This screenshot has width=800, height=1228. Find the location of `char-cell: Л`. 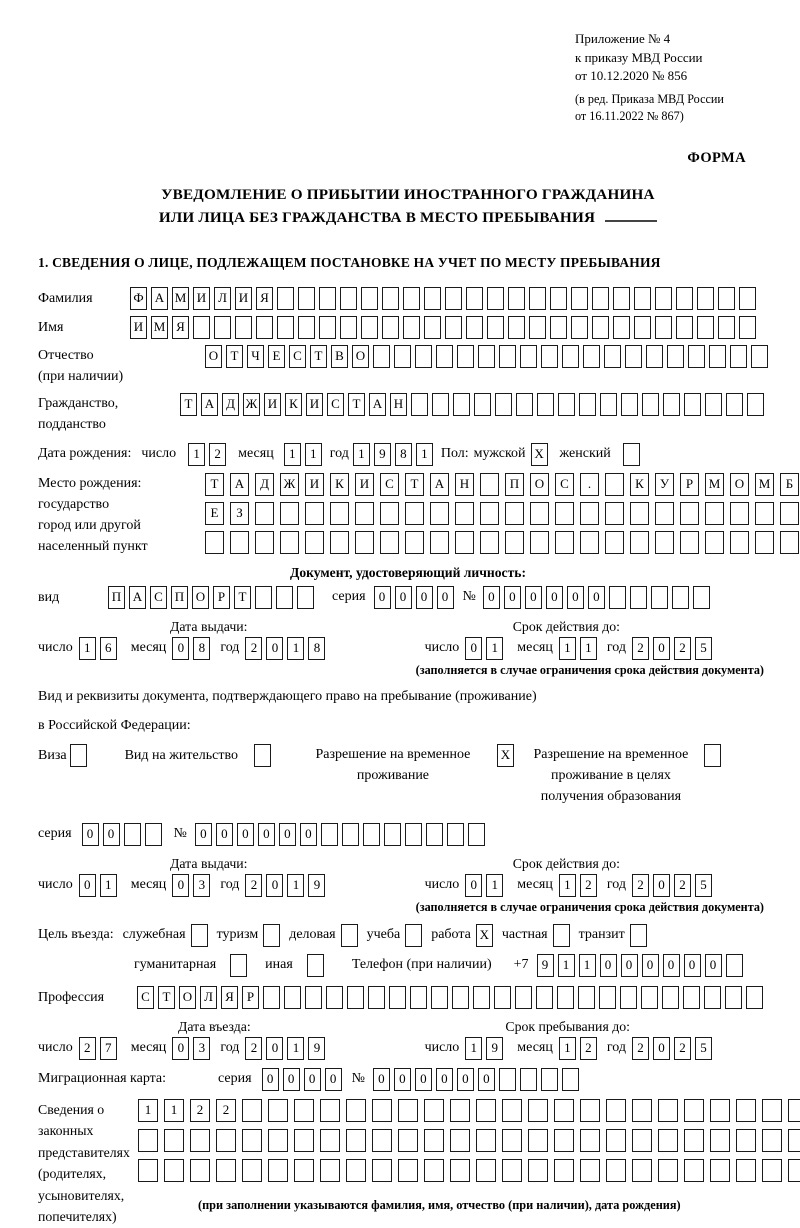

char-cell: Л is located at coordinates (208, 997).